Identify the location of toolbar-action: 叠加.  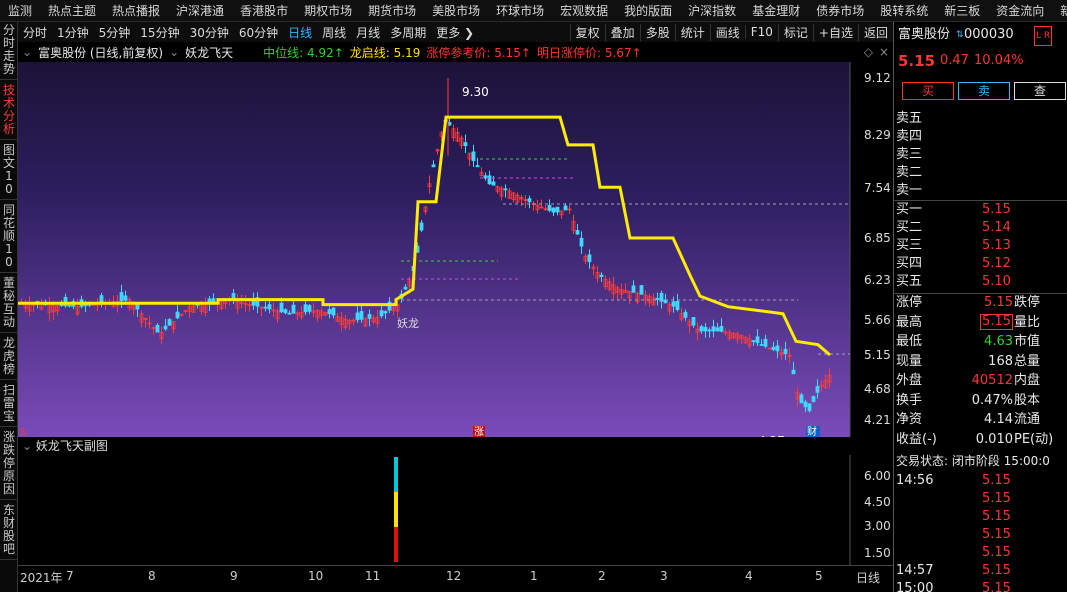
(622, 32).